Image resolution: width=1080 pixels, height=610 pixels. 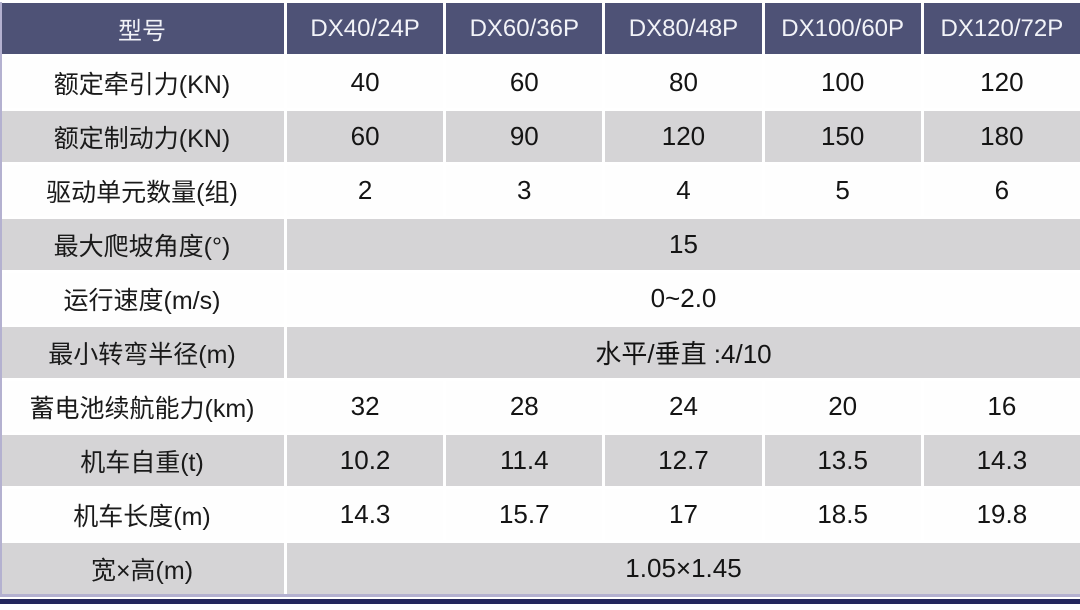 I want to click on row-rated-braking-force: 额定制动力(KN) 60 90 120 150 180, so click(x=540, y=136).